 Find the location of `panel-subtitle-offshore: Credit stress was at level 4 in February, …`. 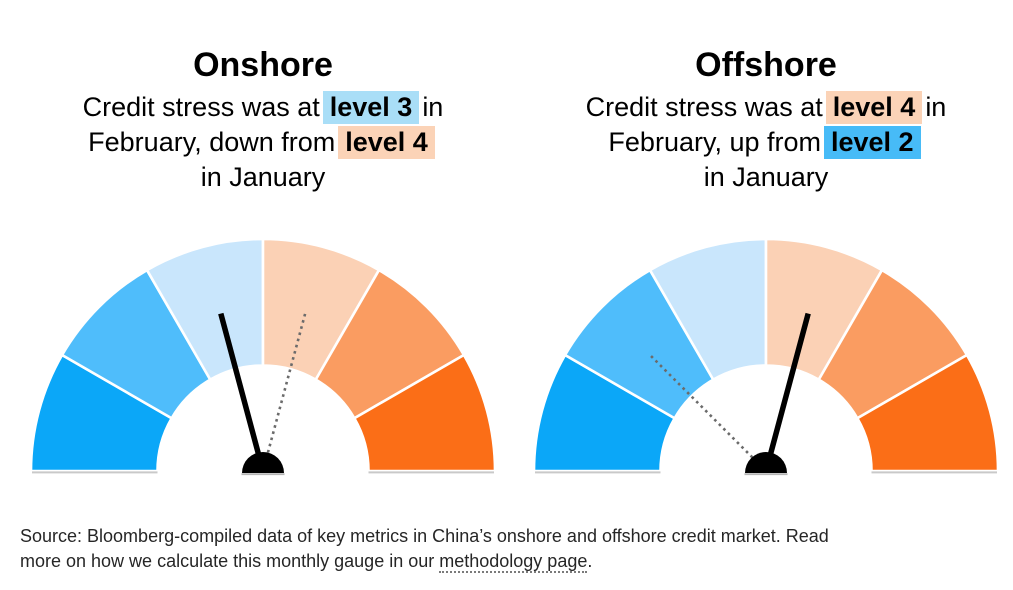

panel-subtitle-offshore: Credit stress was at level 4 in February, … is located at coordinates (766, 142).